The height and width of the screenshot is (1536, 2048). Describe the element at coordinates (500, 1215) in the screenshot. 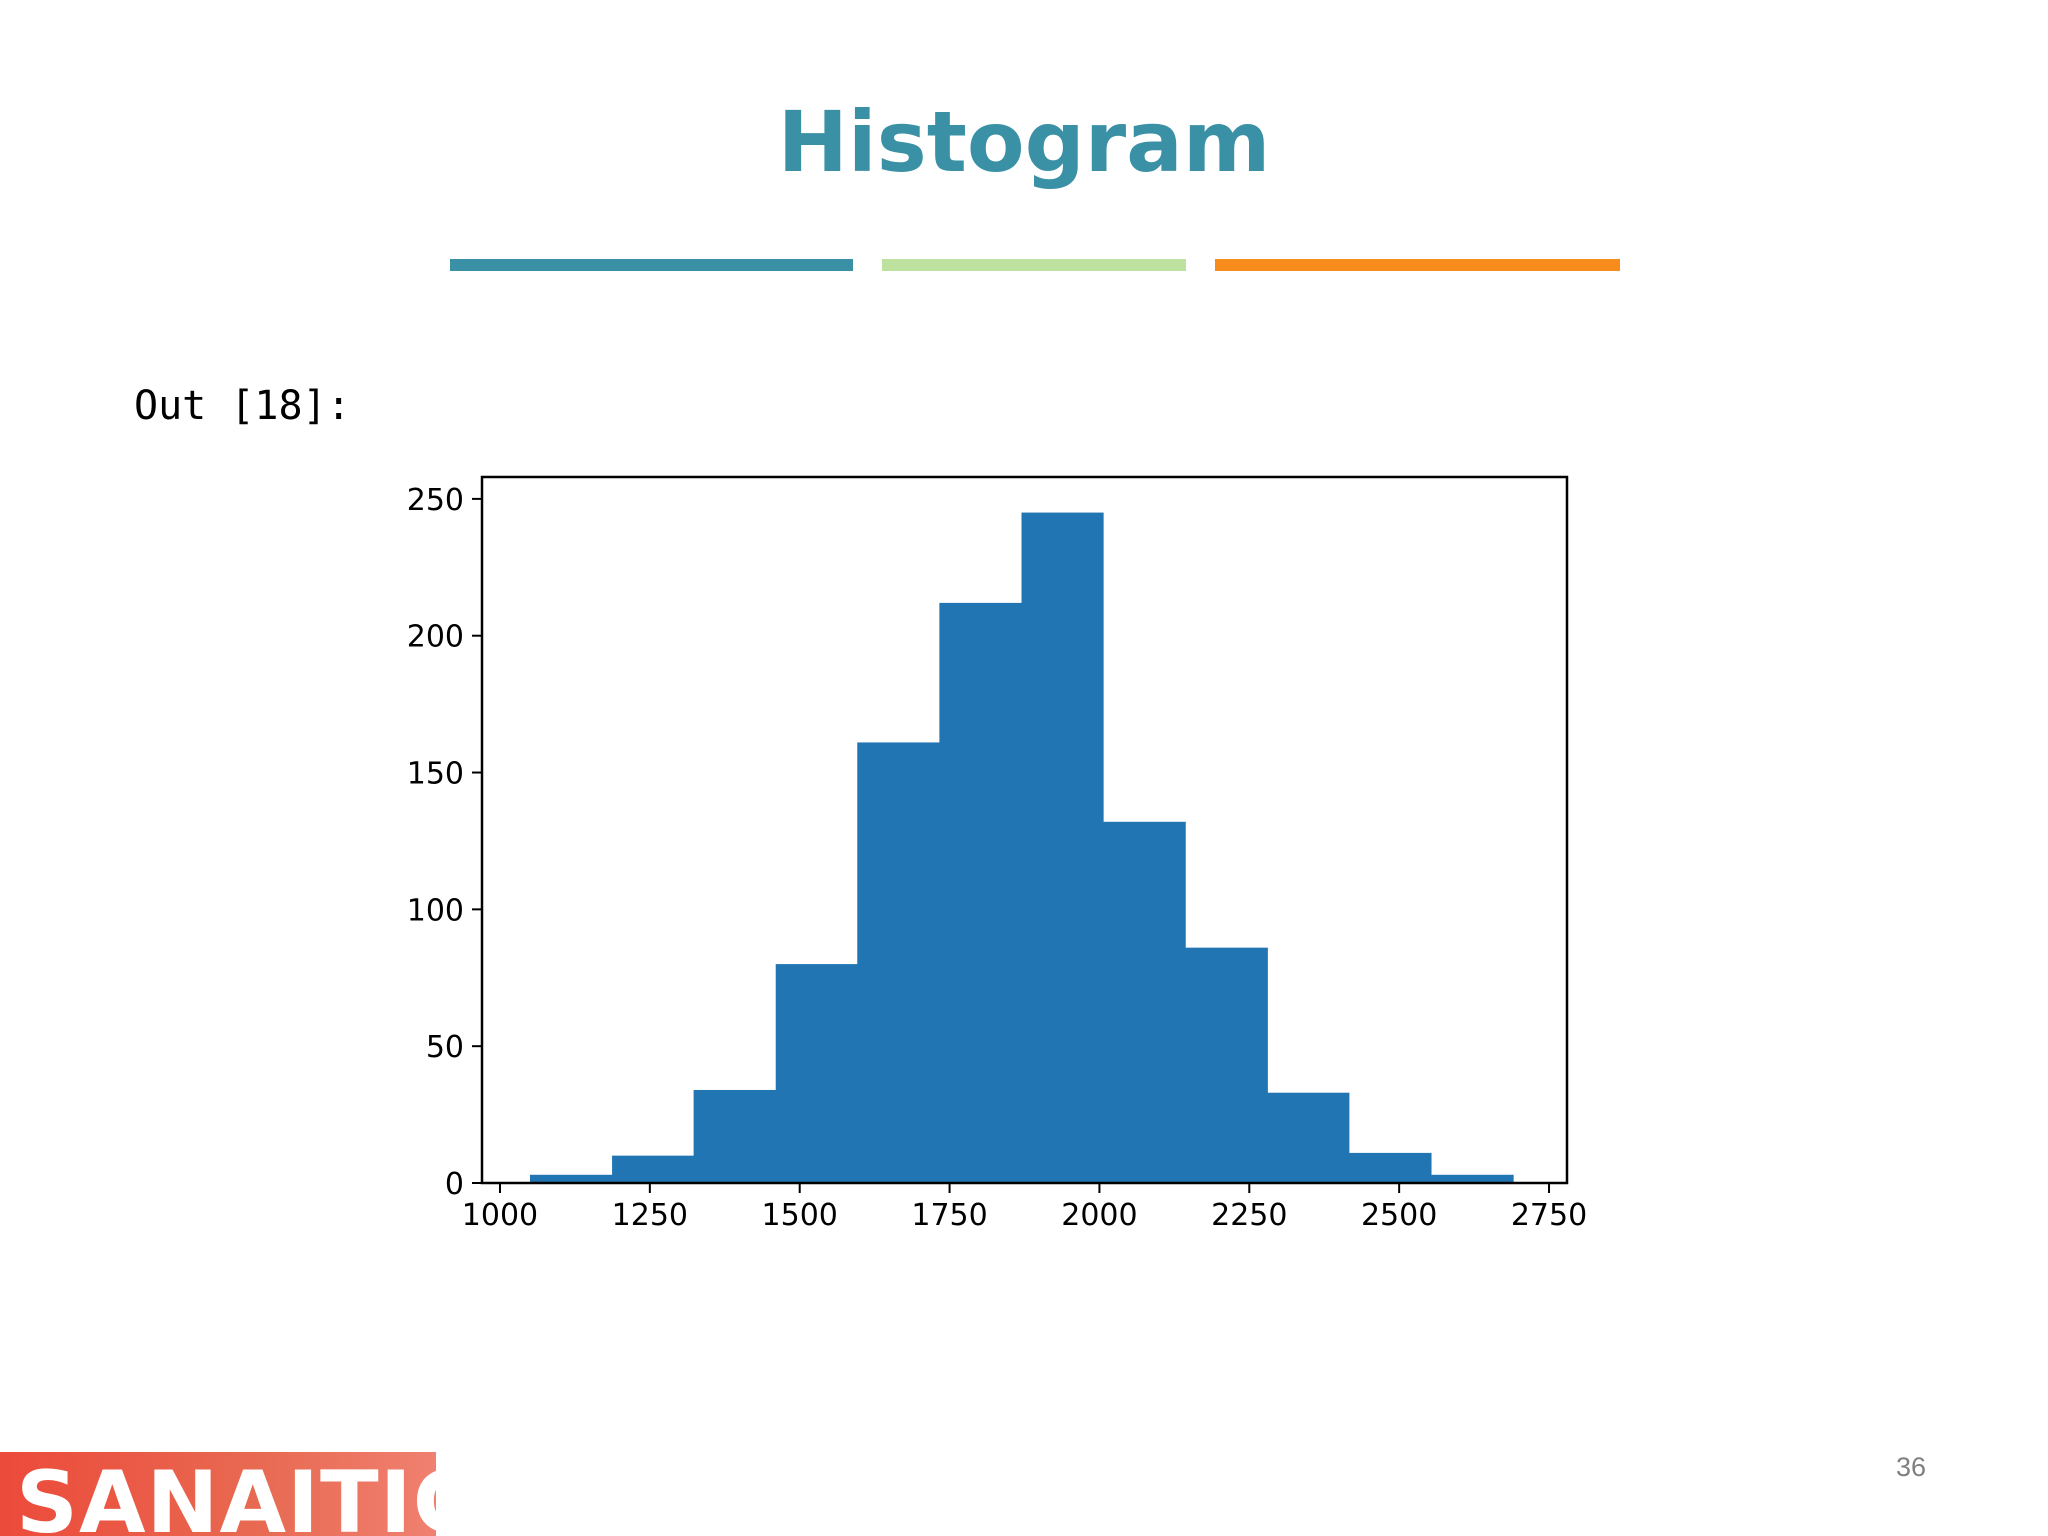

I see `x-tick-label: 1000` at that location.